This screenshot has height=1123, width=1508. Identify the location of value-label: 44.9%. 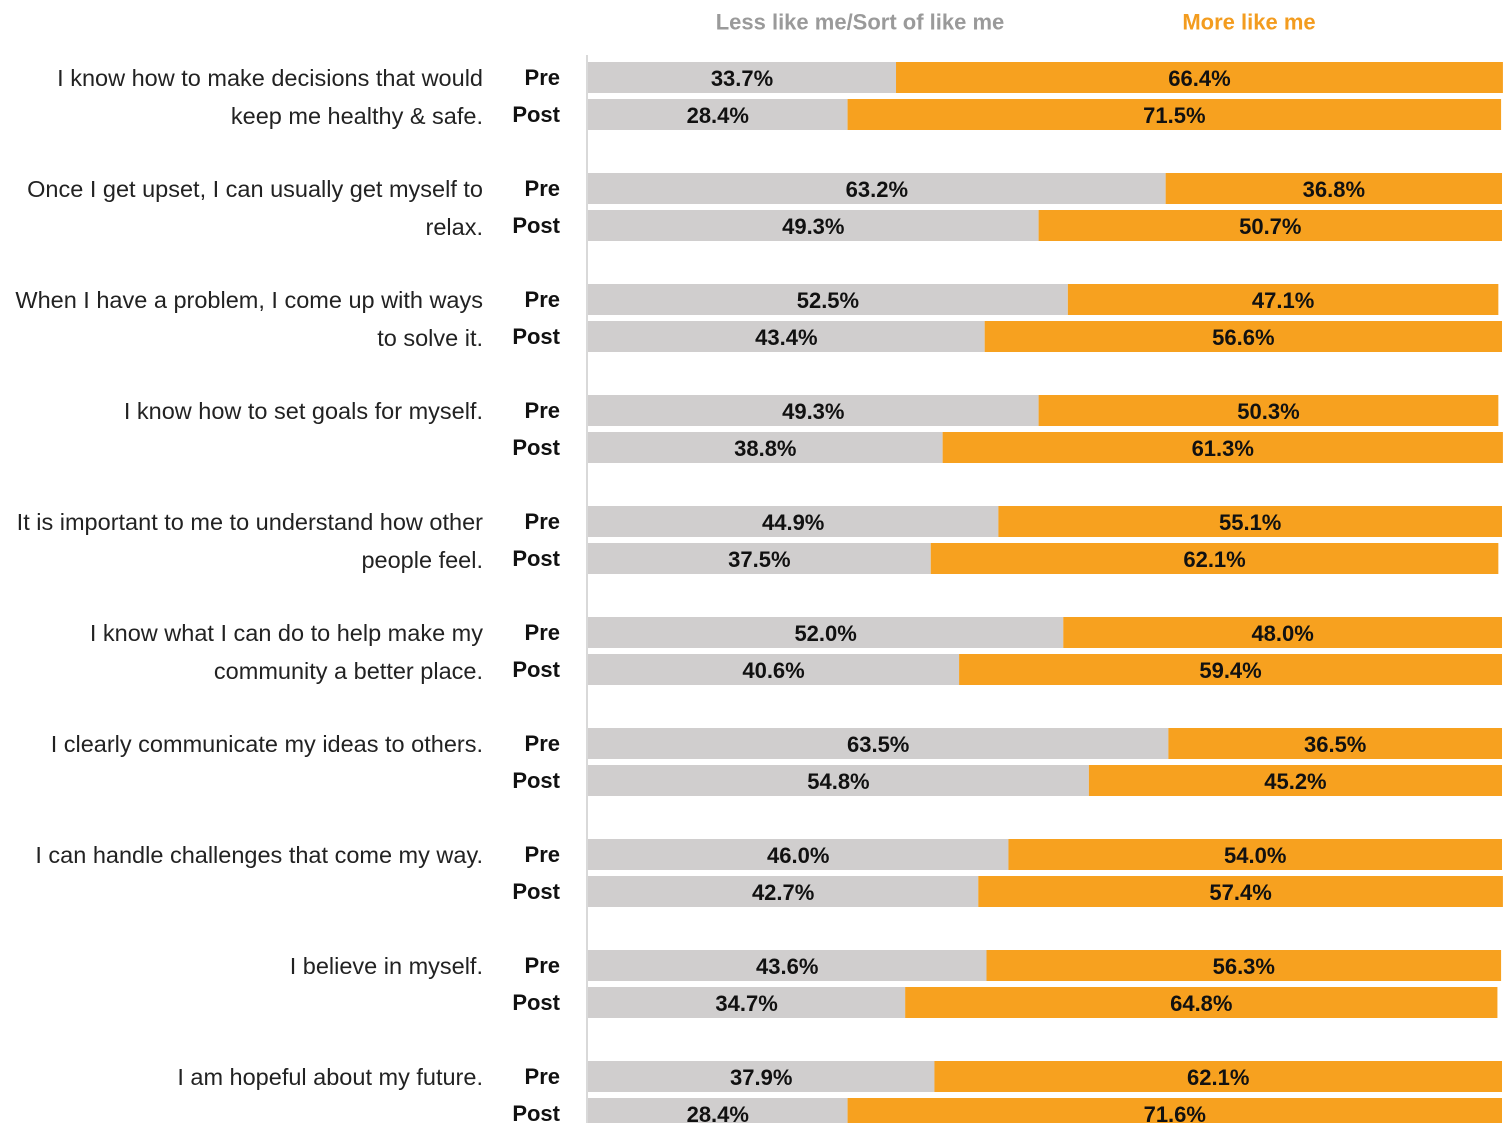
(793, 522).